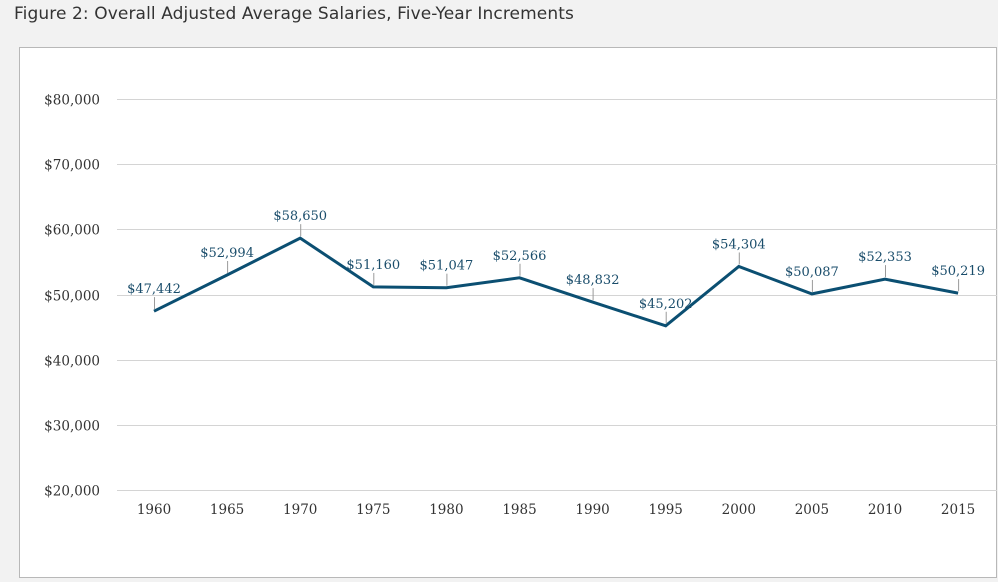 This screenshot has width=998, height=582. Describe the element at coordinates (72, 166) in the screenshot. I see `y-tick-label: $70,000` at that location.